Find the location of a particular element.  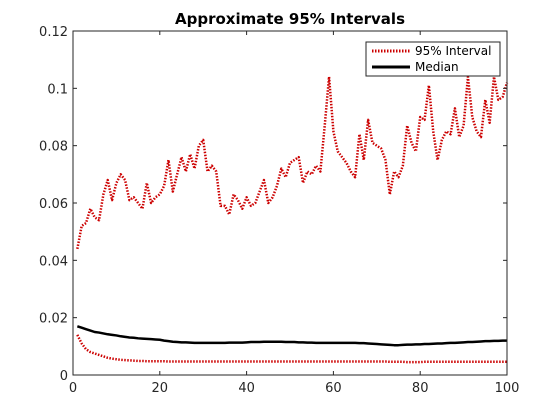

x-tick-label: 20 is located at coordinates (160, 388).